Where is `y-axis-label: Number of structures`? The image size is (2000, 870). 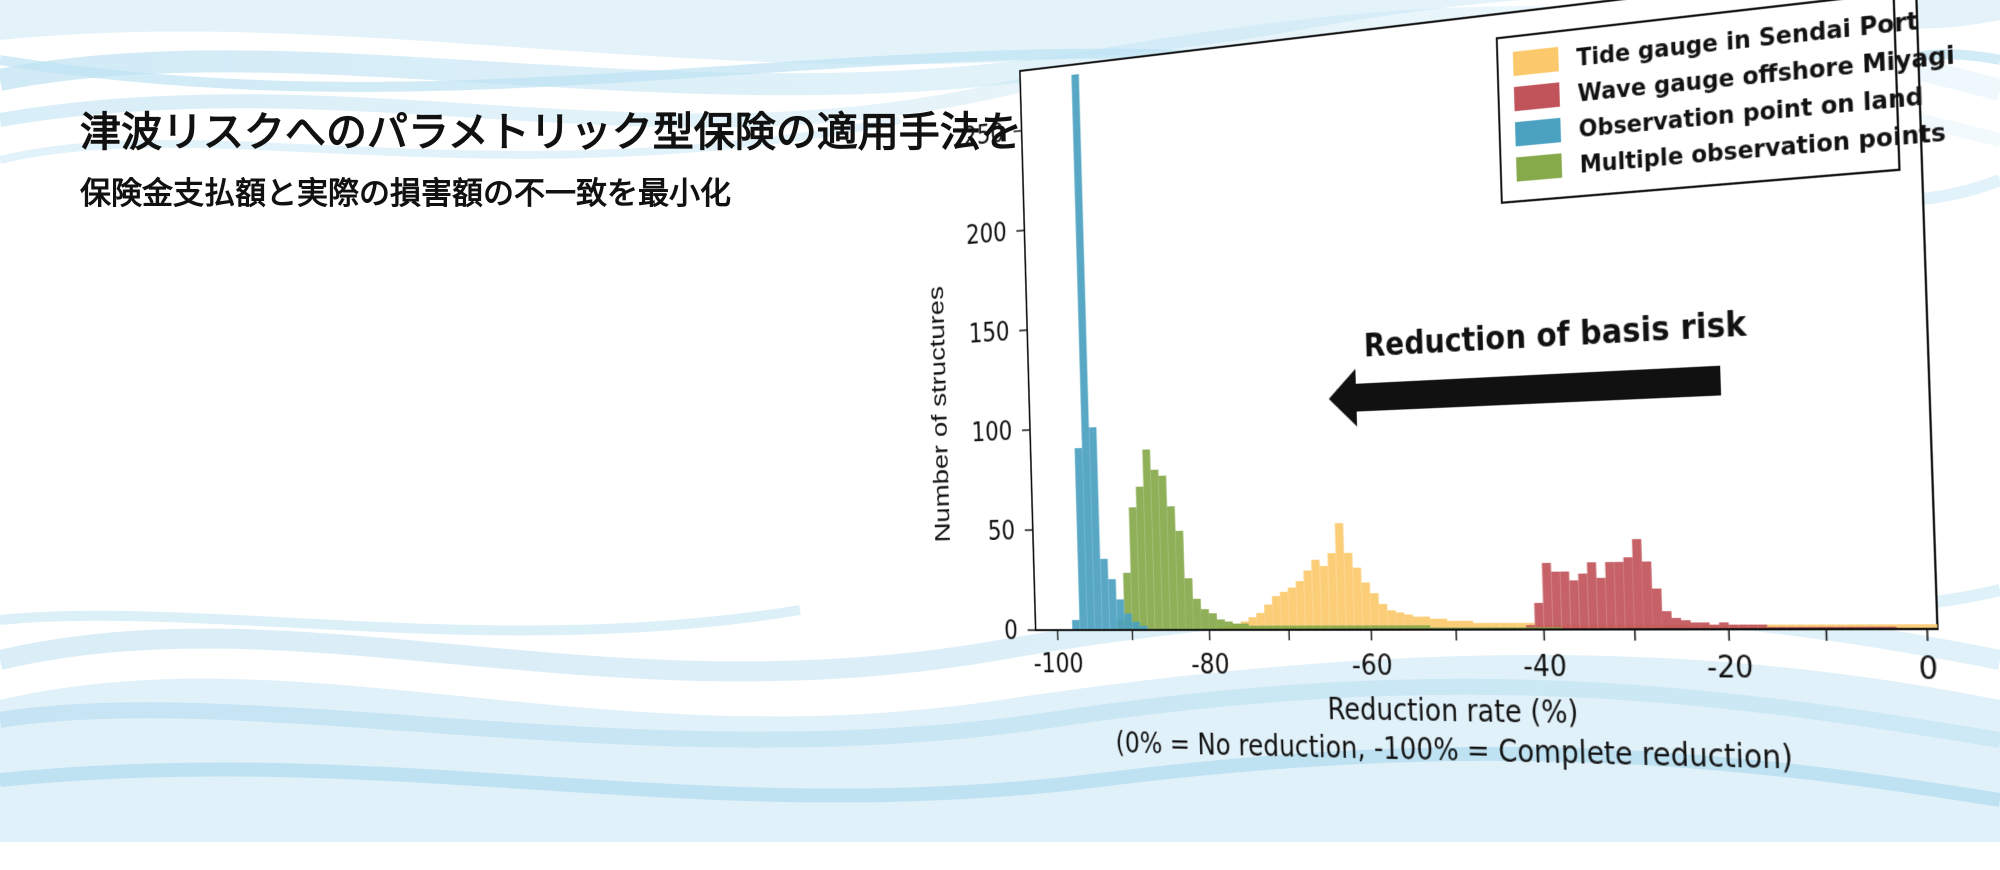
y-axis-label: Number of structures is located at coordinates (939, 413).